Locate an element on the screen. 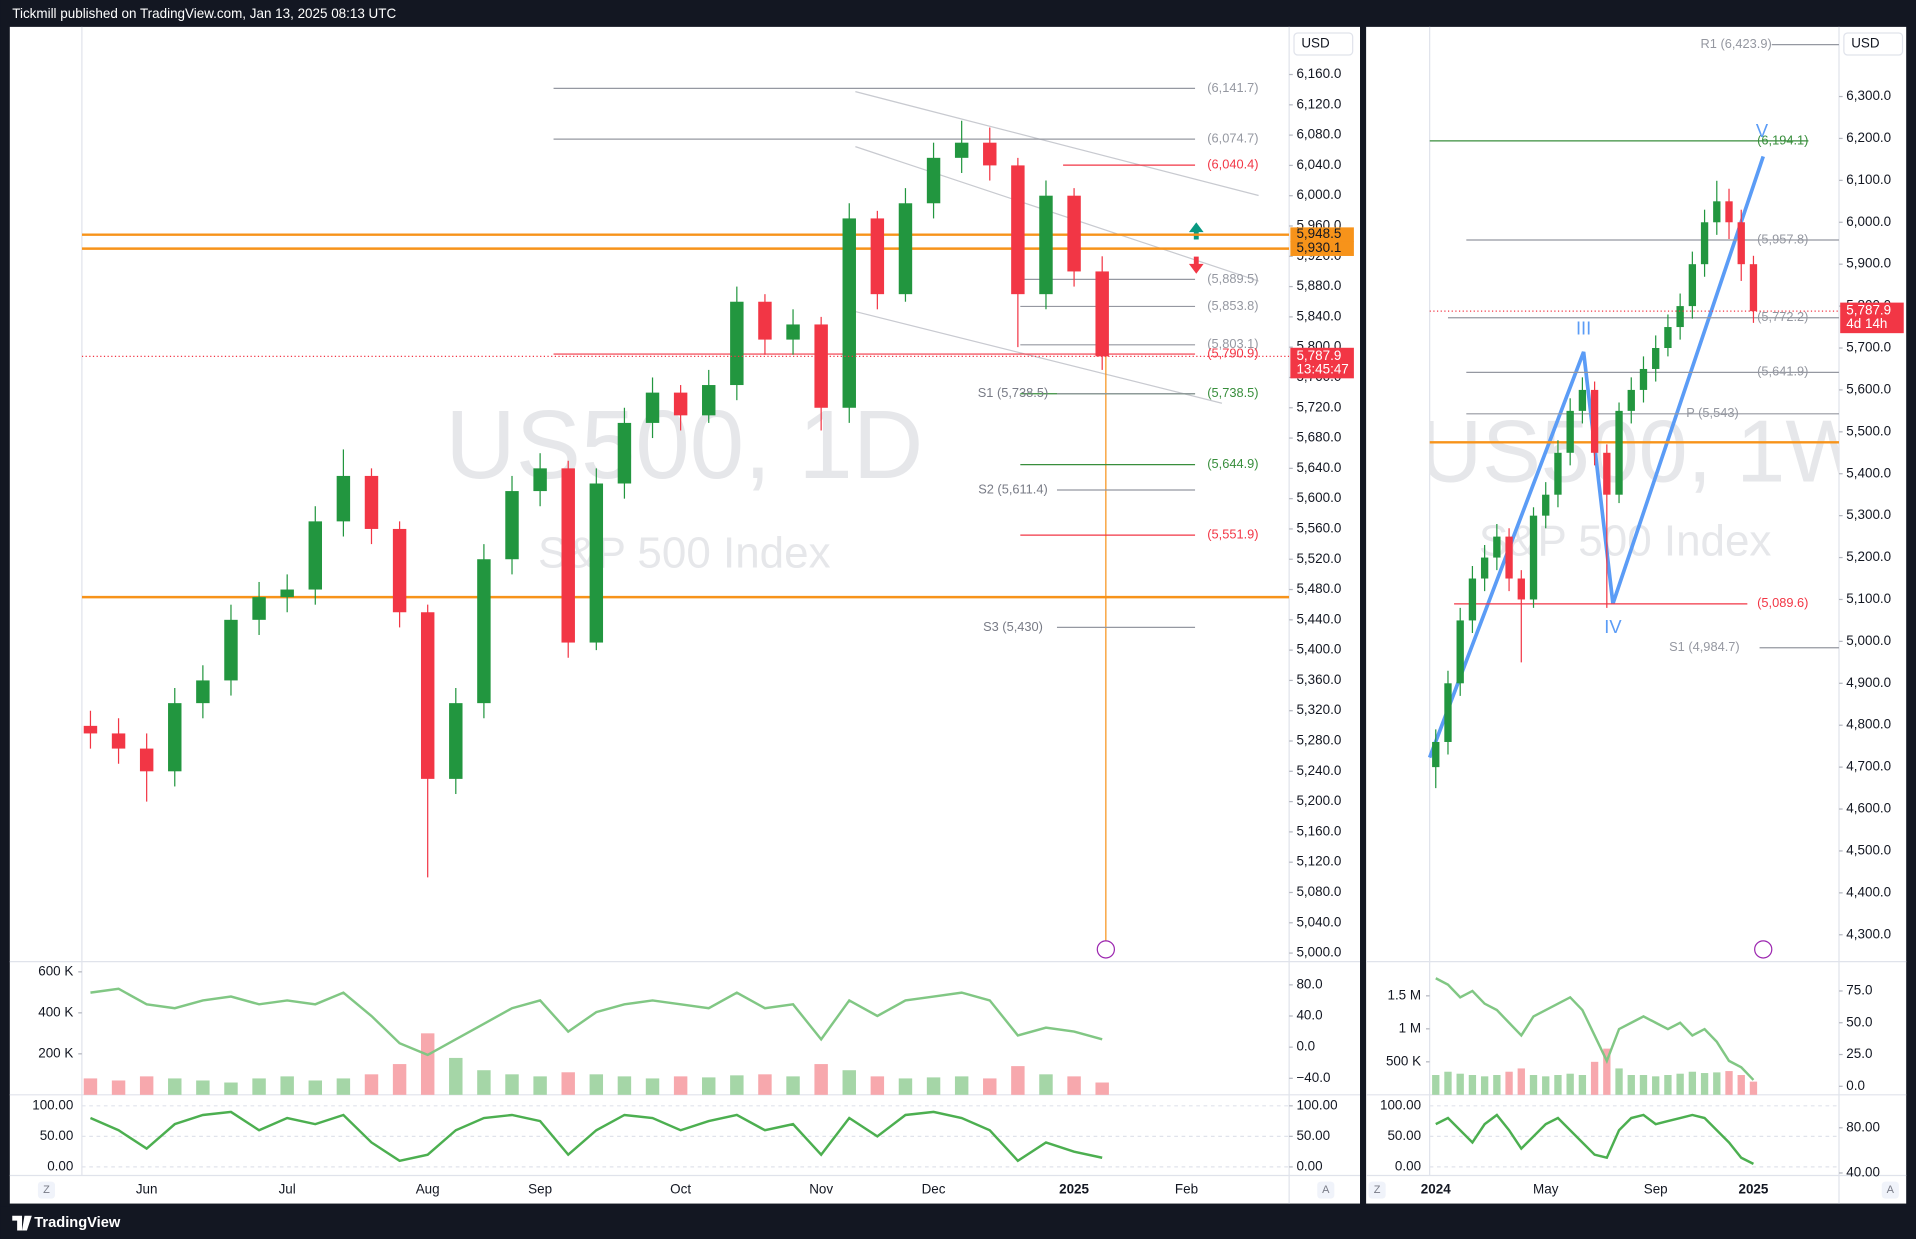  price-tag-label: 5,930.1 is located at coordinates (1318, 247).